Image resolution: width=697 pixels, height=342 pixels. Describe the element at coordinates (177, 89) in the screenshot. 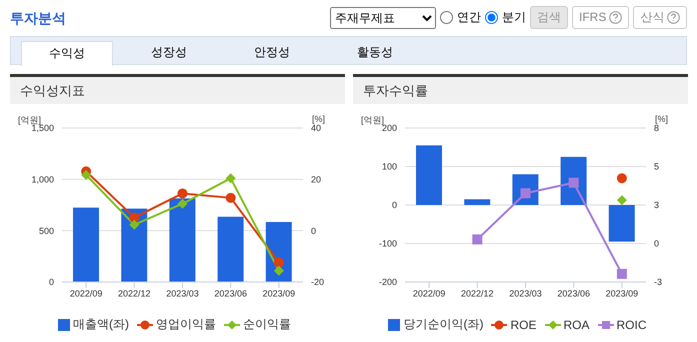

I see `chart-title: 수익성지표` at that location.